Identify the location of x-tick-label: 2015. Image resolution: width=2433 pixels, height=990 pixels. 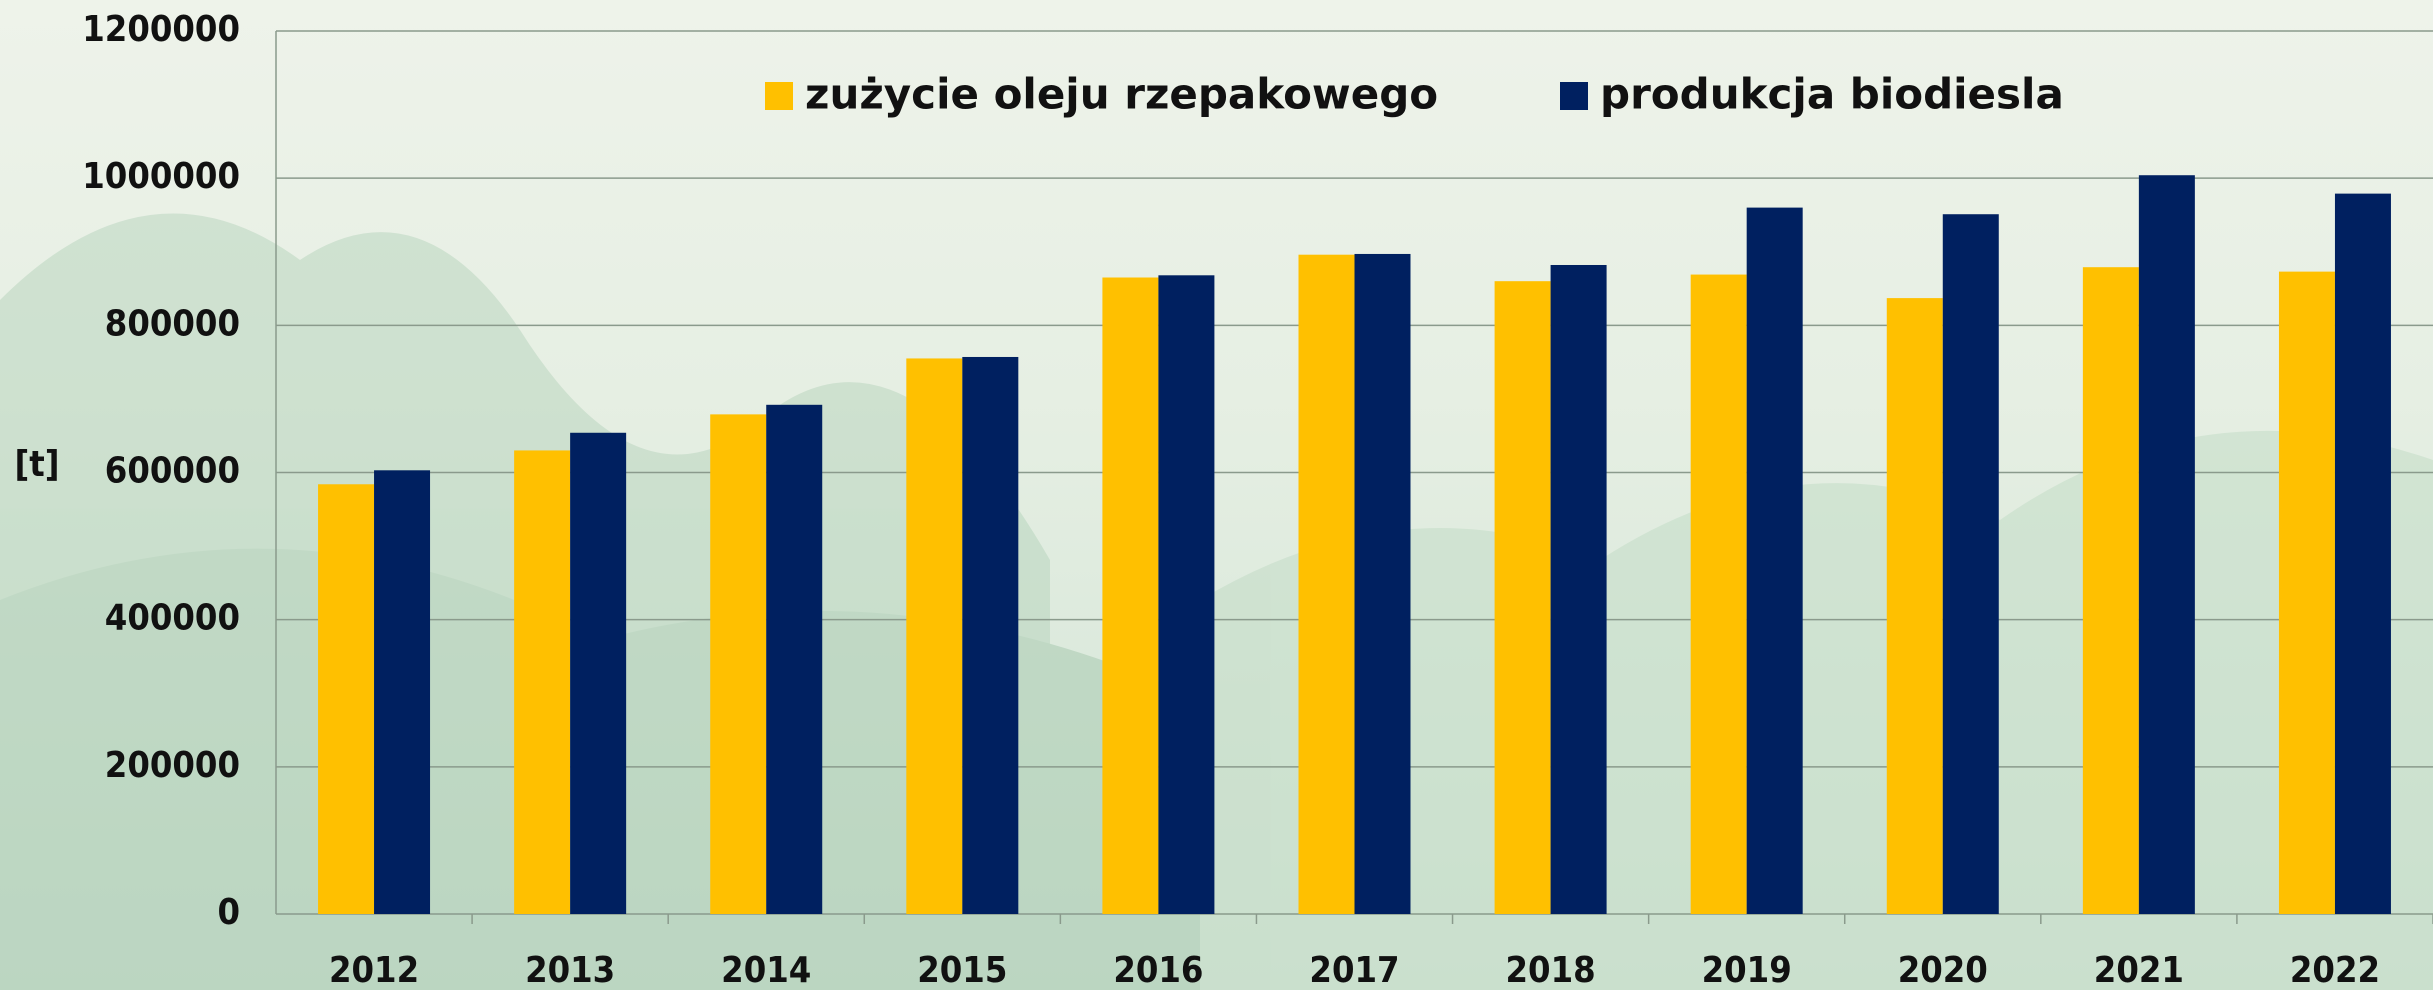
(962, 970).